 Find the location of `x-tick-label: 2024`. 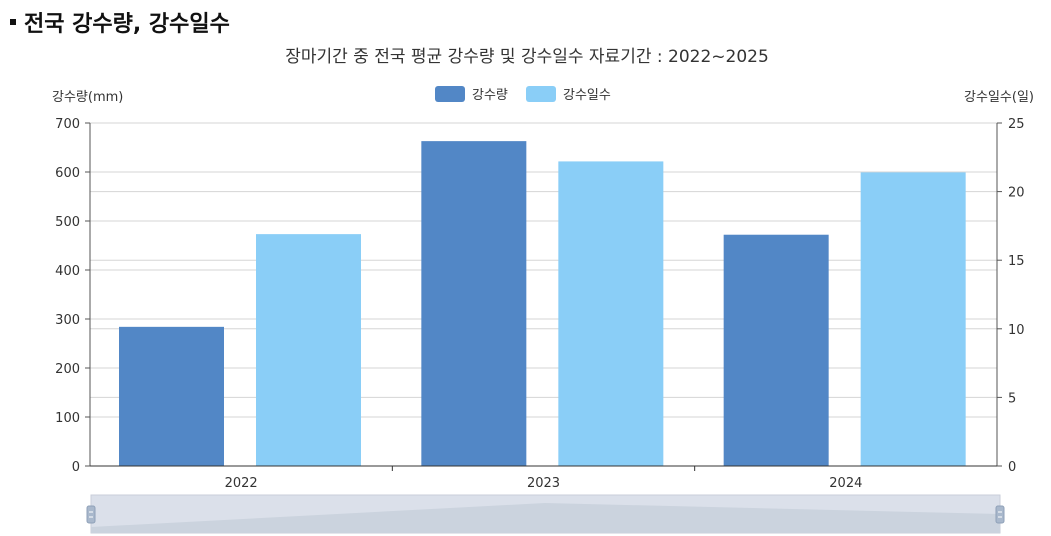

x-tick-label: 2024 is located at coordinates (845, 483).